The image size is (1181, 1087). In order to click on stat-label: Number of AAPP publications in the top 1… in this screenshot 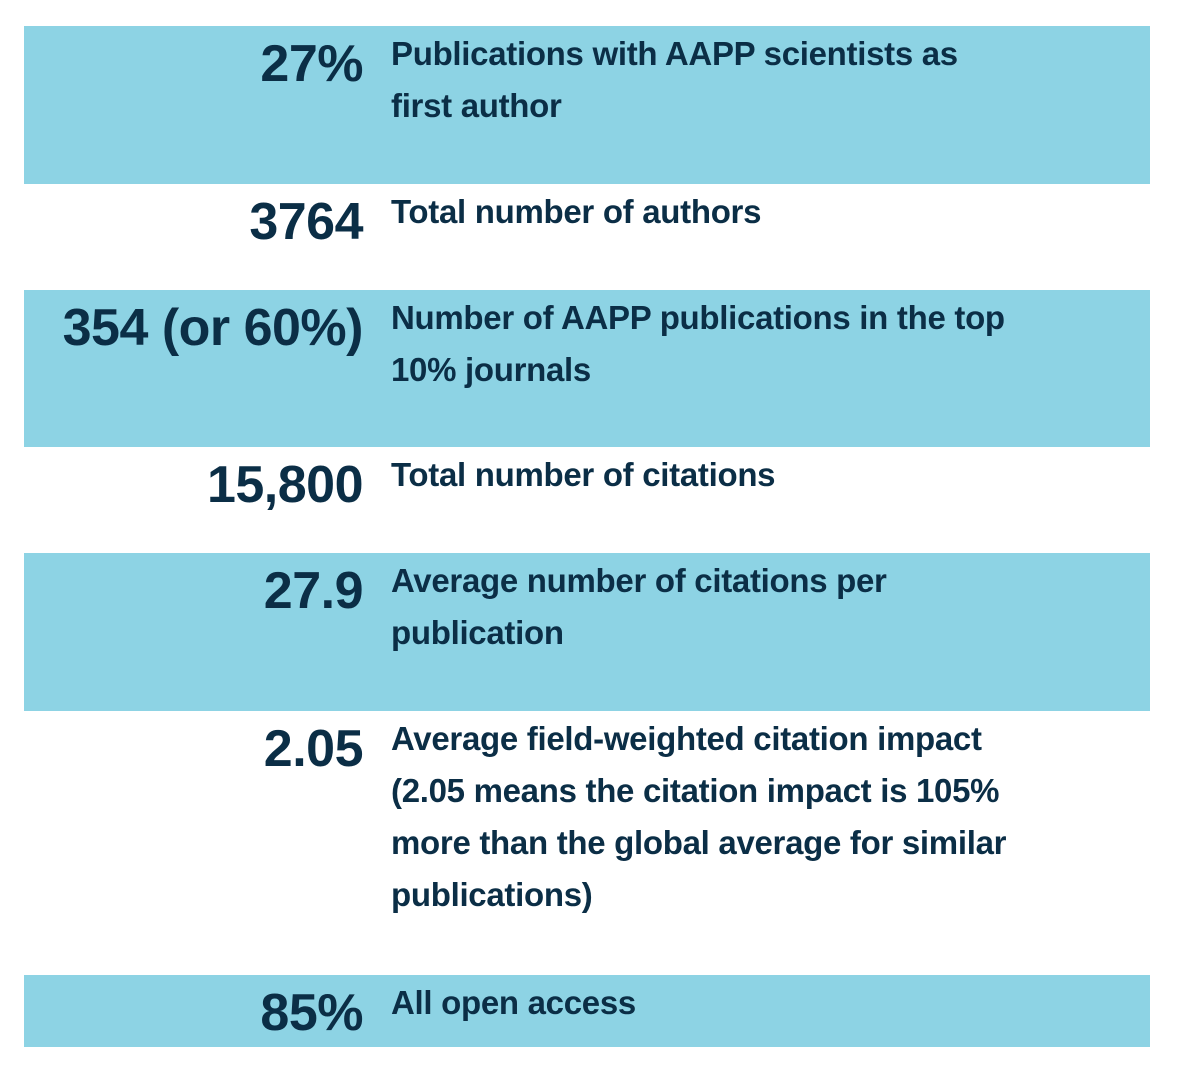, I will do `click(698, 368)`.